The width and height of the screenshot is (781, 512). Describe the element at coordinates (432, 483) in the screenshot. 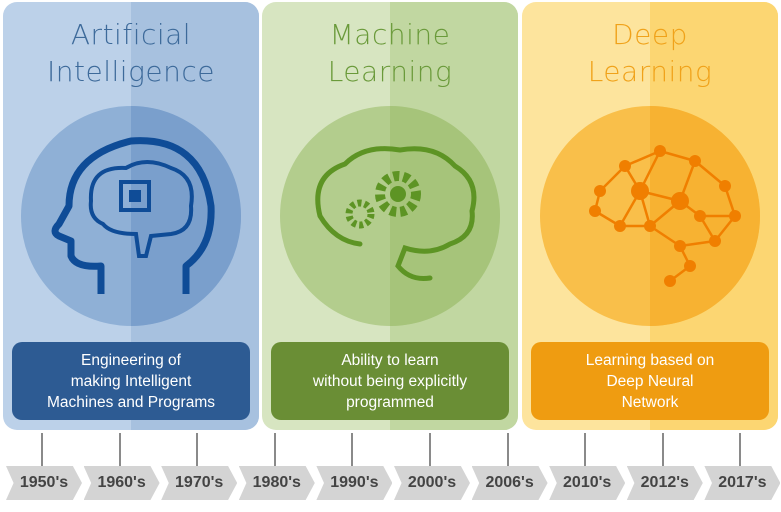

I see `timeline-era: 2000's` at that location.